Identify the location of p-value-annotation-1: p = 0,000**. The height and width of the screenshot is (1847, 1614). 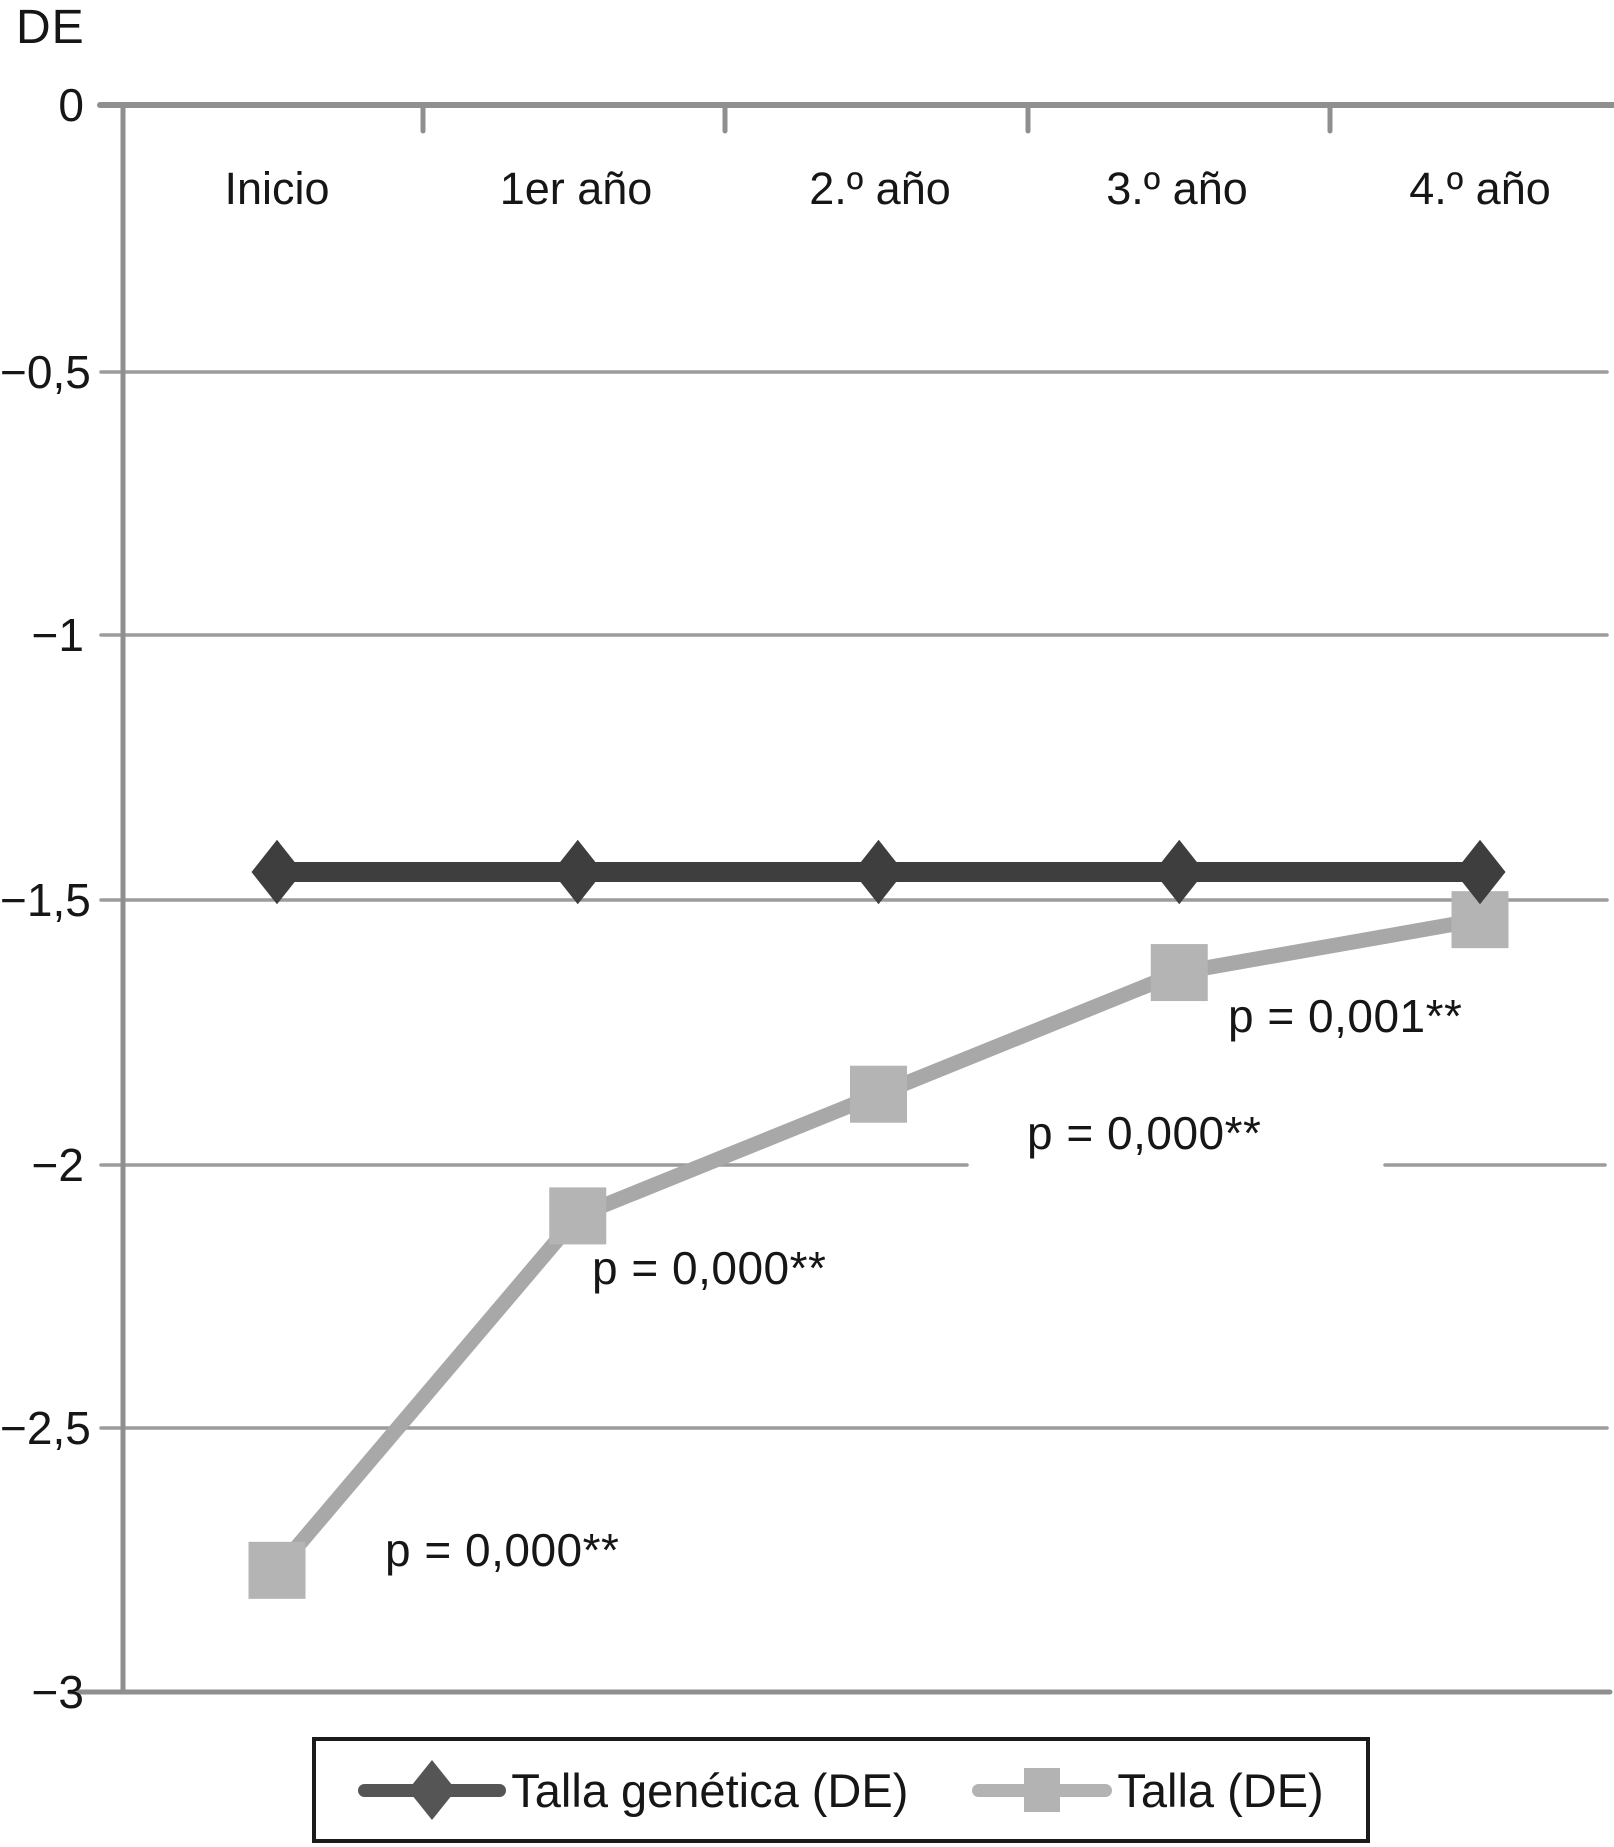
(502, 1550).